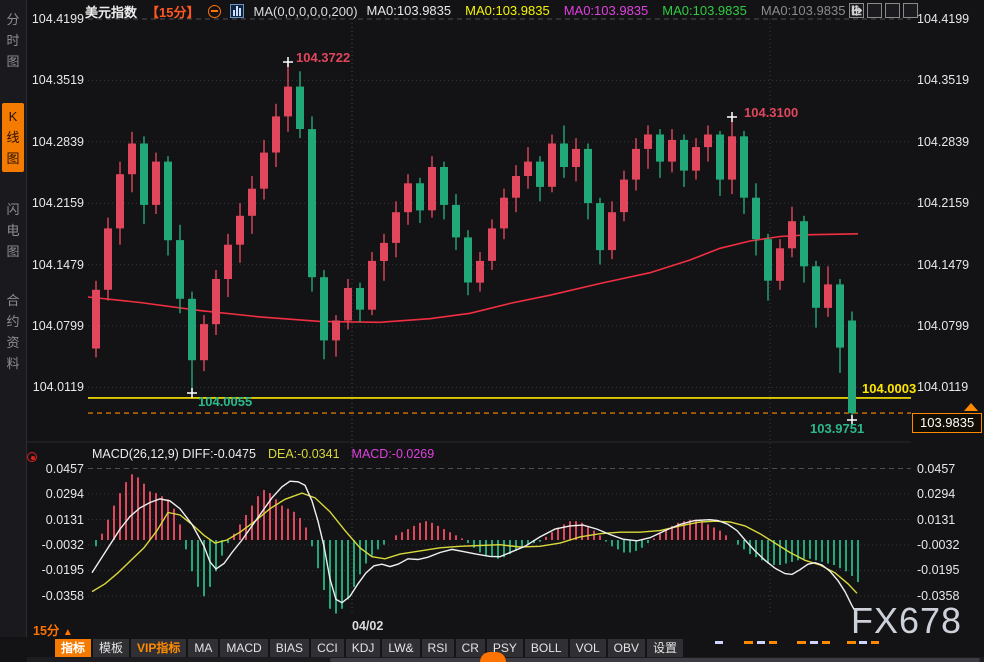  I want to click on right-axis-label: 0.0294, so click(936, 494).